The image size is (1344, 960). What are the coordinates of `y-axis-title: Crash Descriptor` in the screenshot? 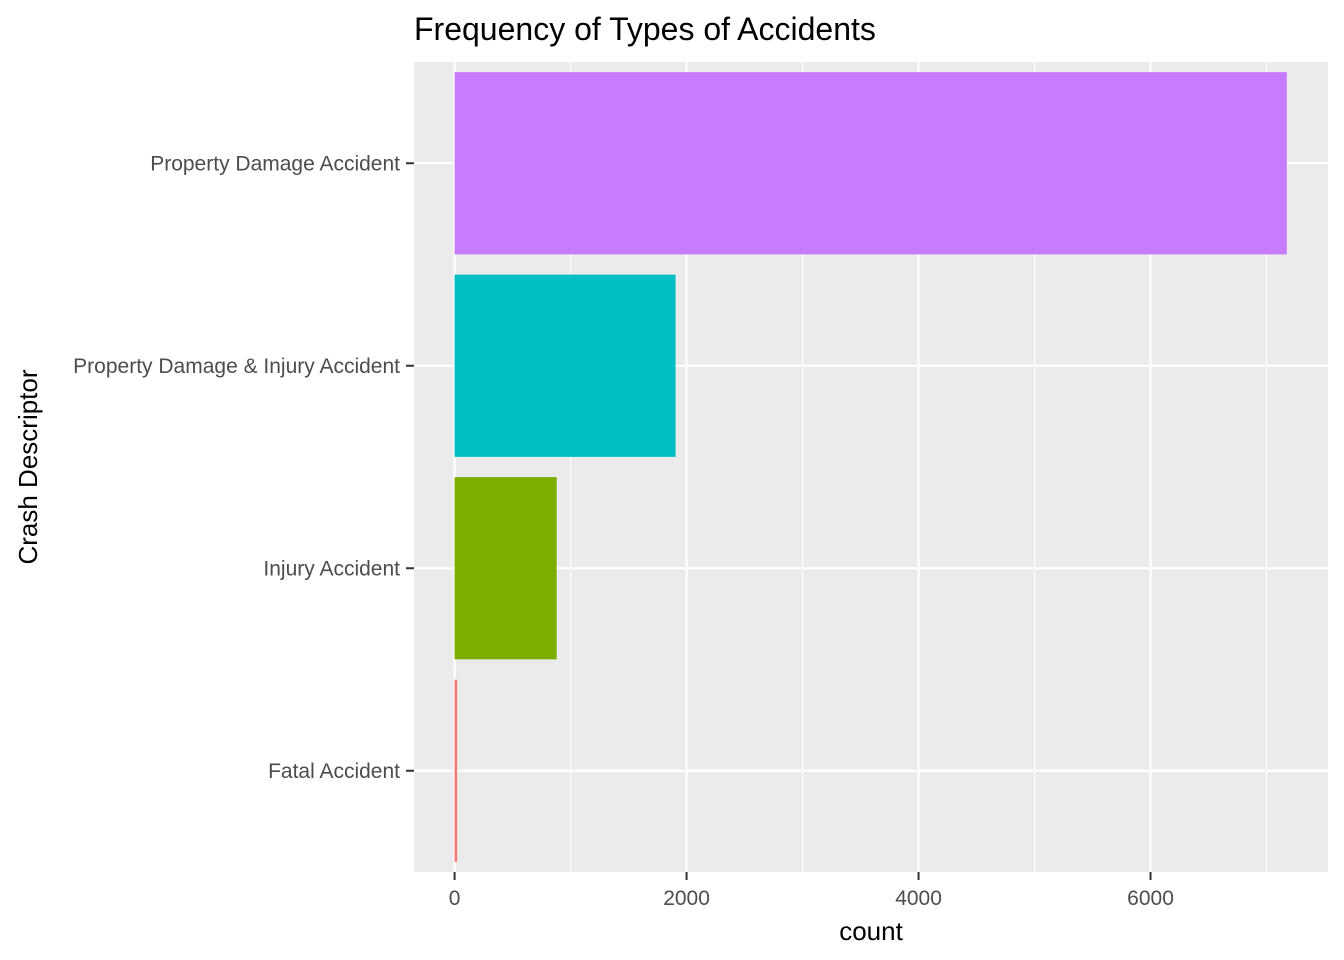 It's located at (28, 466).